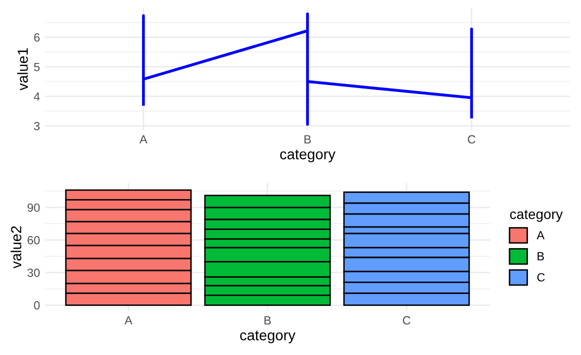 This screenshot has height=355, width=581. I want to click on legend-label: C, so click(541, 277).